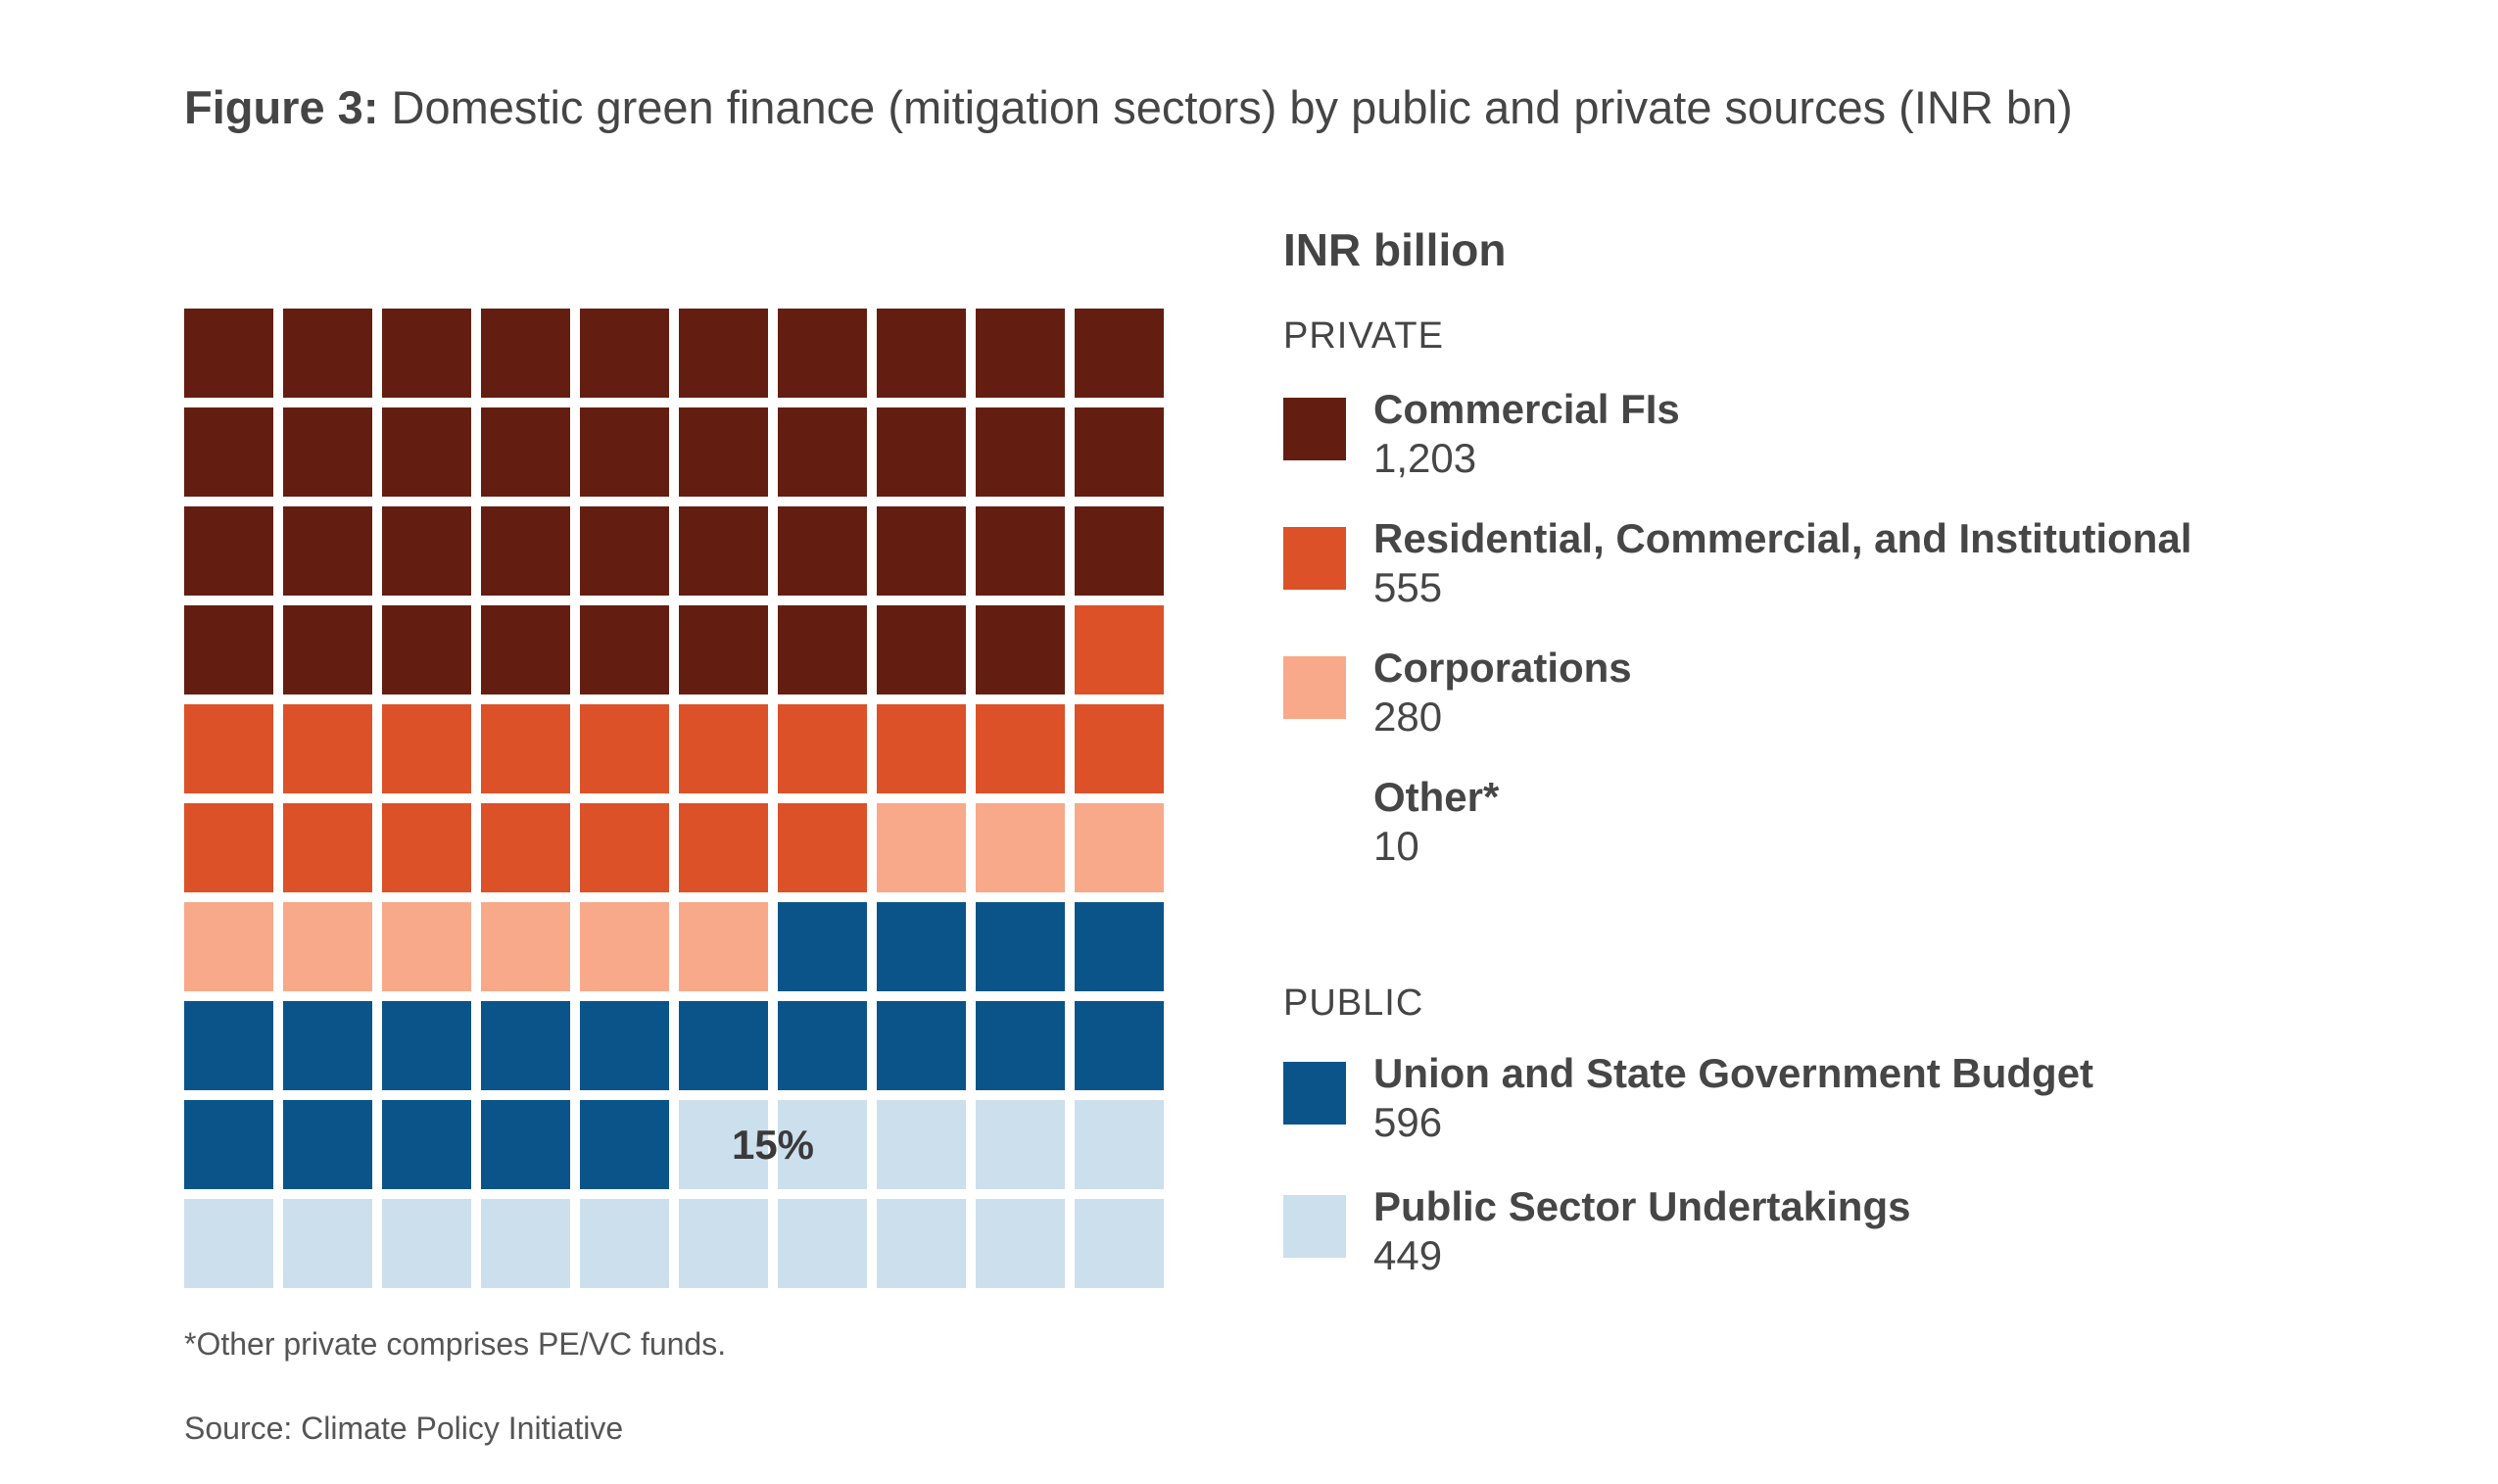 Image resolution: width=2498 pixels, height=1484 pixels. I want to click on legend-item-name: Other*, so click(1436, 797).